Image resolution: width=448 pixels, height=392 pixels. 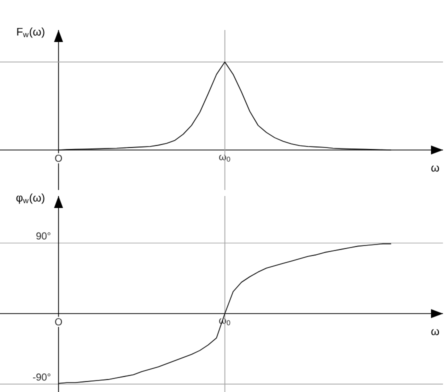 I want to click on y-tick-label: 90°, so click(x=43, y=236).